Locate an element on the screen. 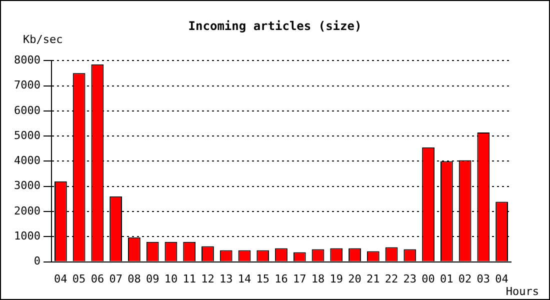 This screenshot has height=300, width=550. y-tick-label: 0 is located at coordinates (37, 261).